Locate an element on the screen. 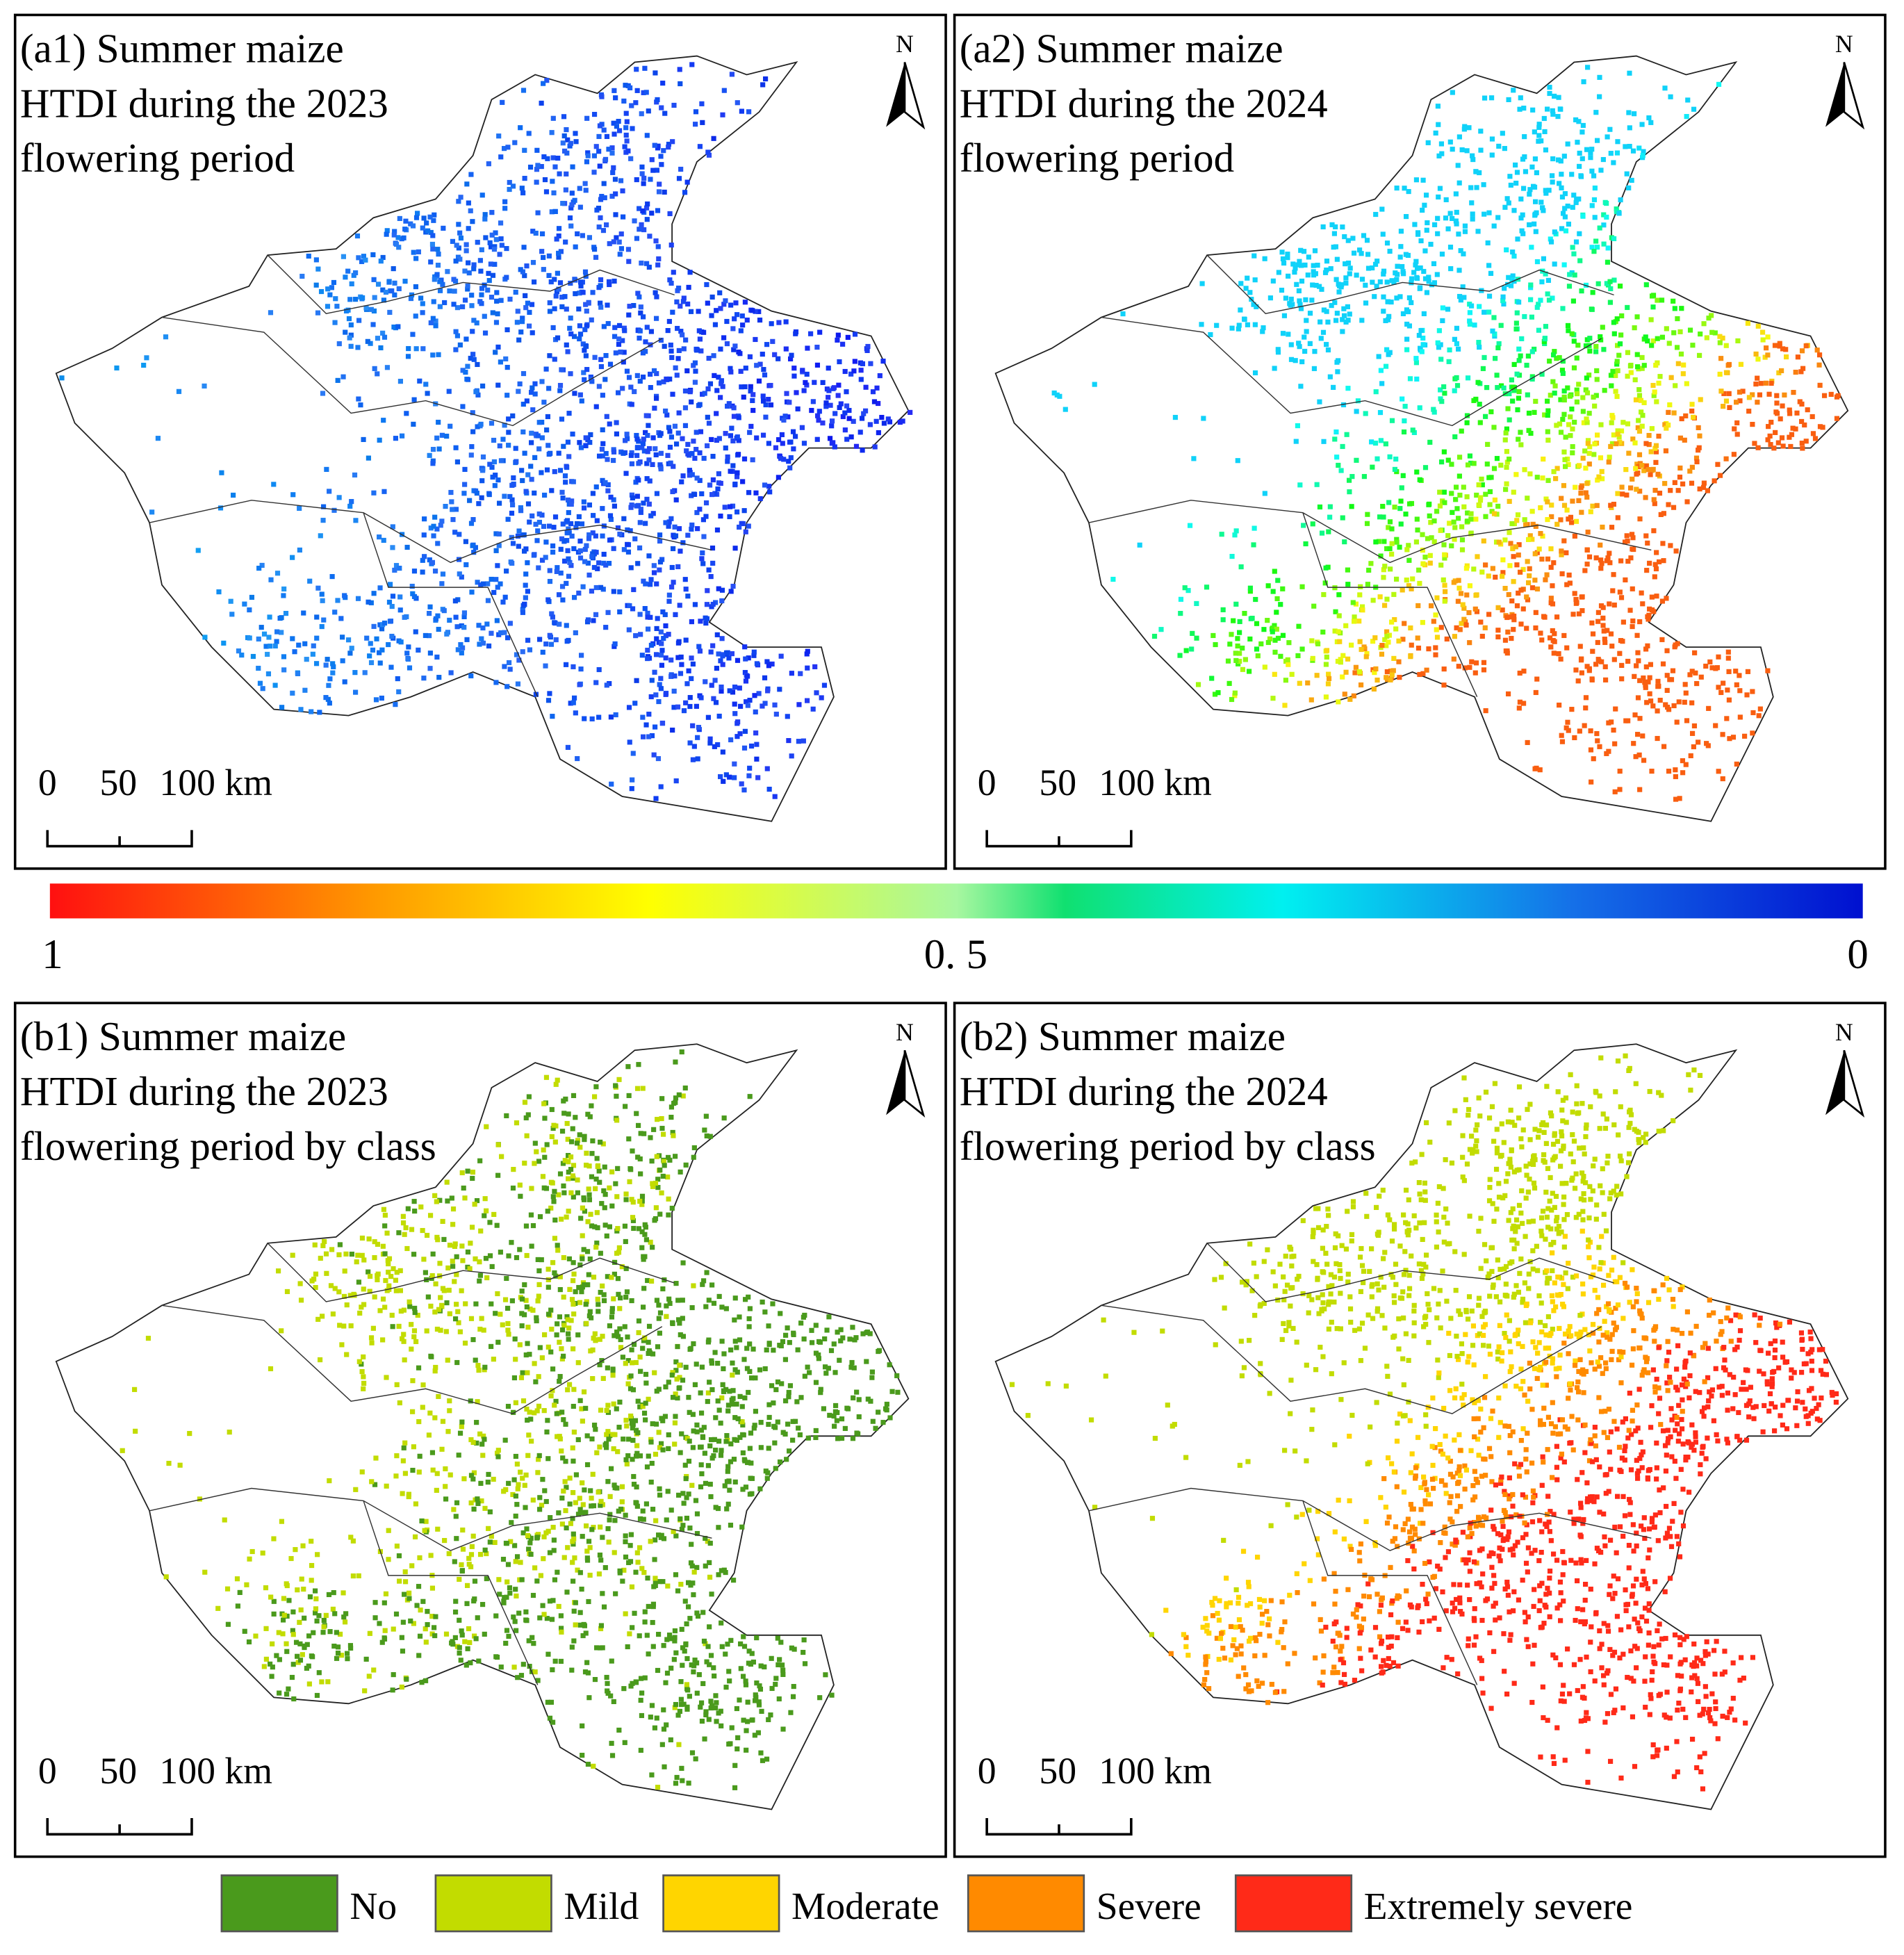 Image resolution: width=1904 pixels, height=1955 pixels. scale-label: 50 is located at coordinates (118, 782).